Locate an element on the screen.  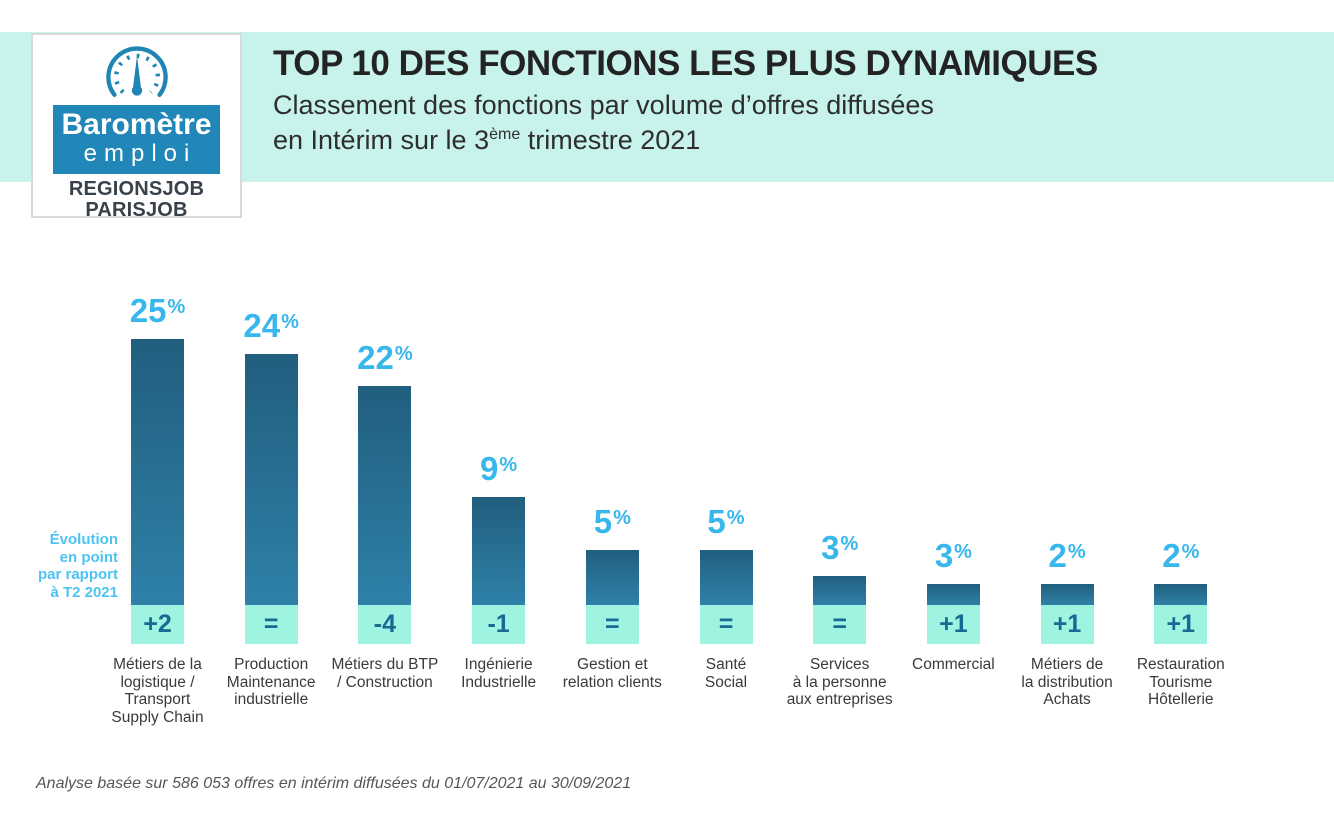
bar-value-number: 5 is located at coordinates (716, 521).